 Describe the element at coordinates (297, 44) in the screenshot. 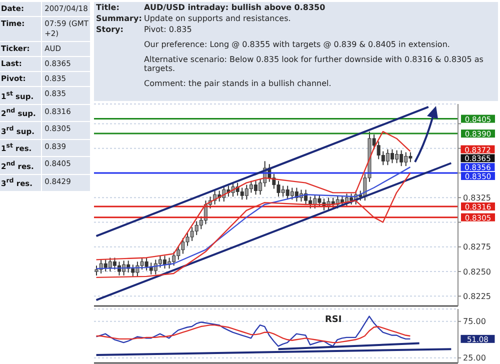

I see `text: Our preference: Long @ 0.8355 with targets @ 0.839 & 0.8405 in extension.` at that location.